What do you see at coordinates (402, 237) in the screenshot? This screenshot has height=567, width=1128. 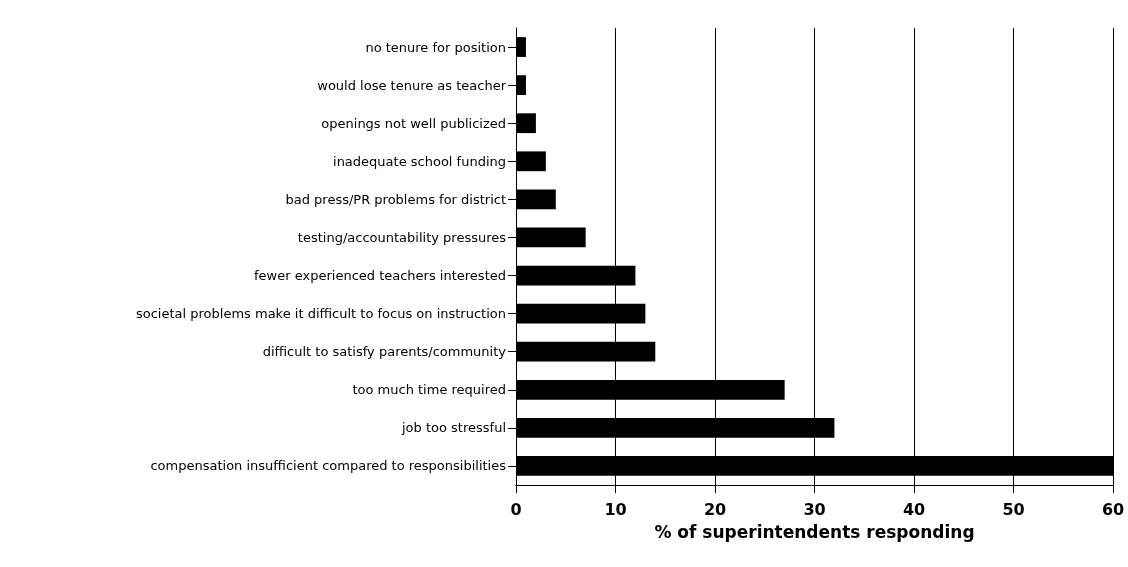 I see `y-tick-label: testing/accountability pressures` at bounding box center [402, 237].